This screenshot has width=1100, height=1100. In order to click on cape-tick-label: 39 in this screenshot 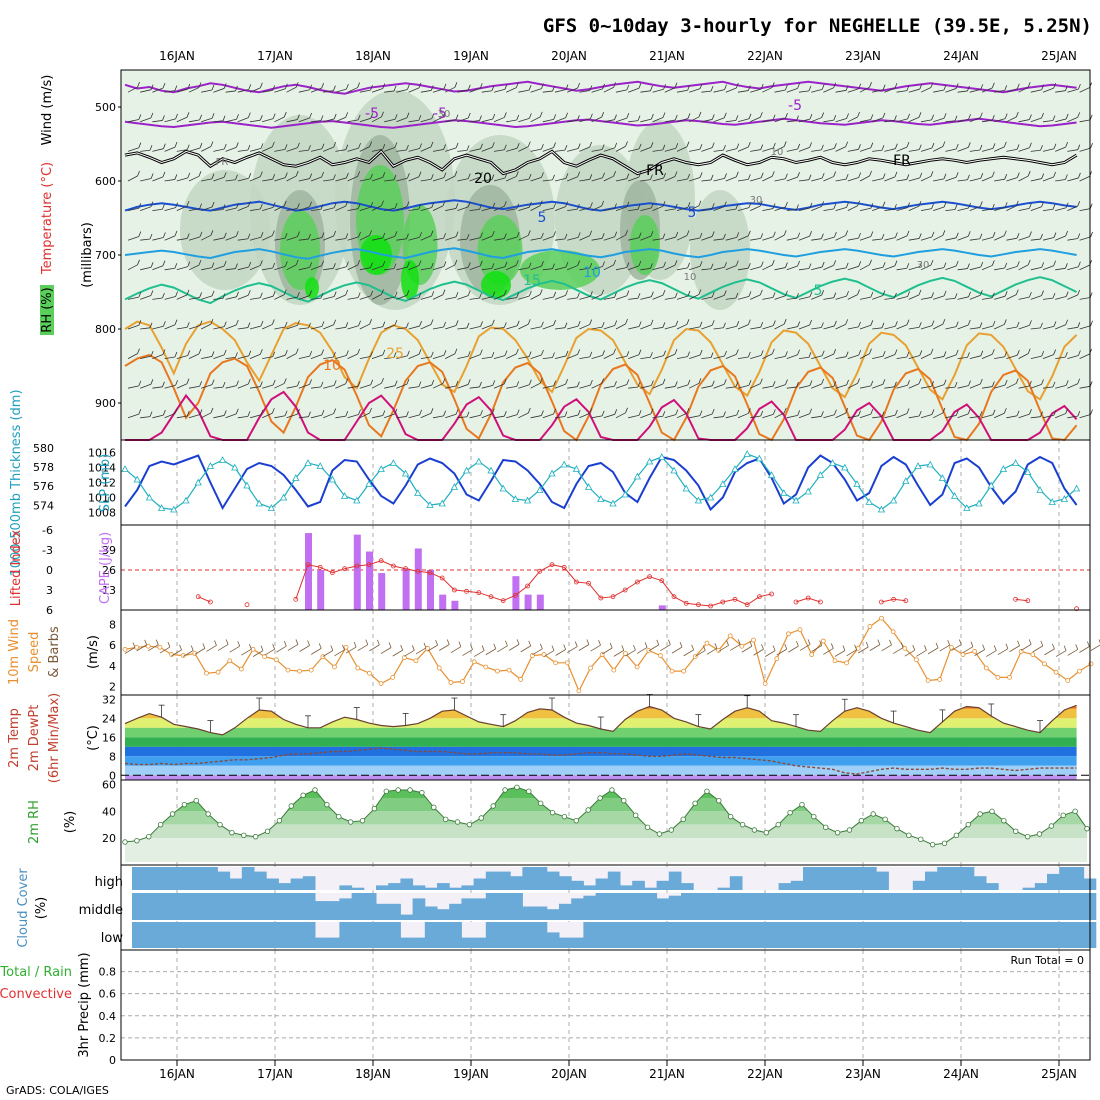, I will do `click(109, 550)`.